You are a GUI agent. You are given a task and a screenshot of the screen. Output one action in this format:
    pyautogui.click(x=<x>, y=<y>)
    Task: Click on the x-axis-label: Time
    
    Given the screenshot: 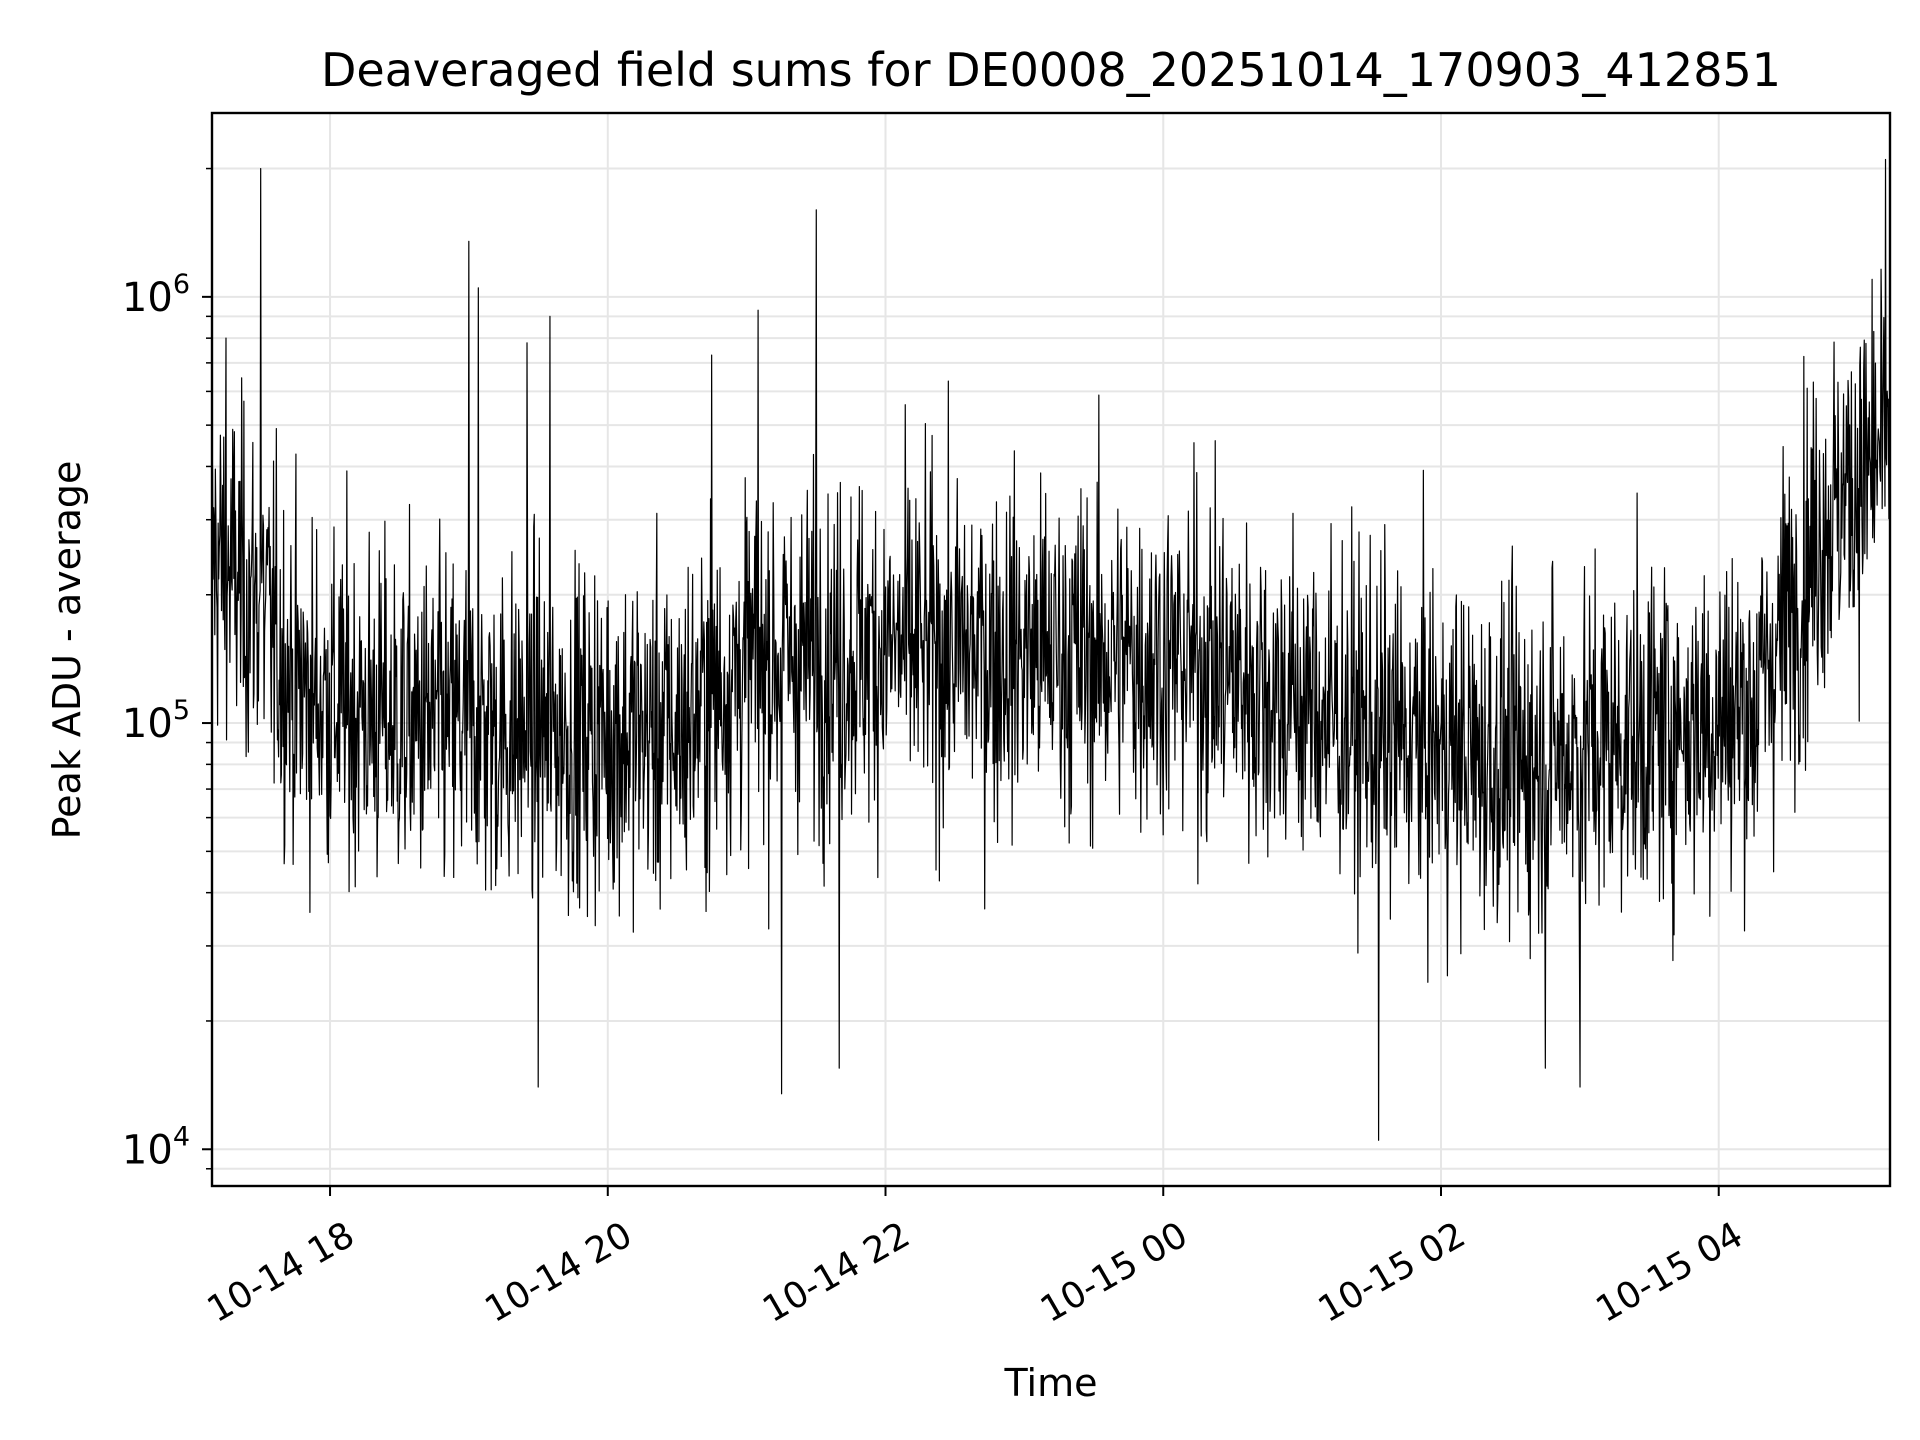 What is the action you would take?
    pyautogui.click(x=1051, y=1383)
    